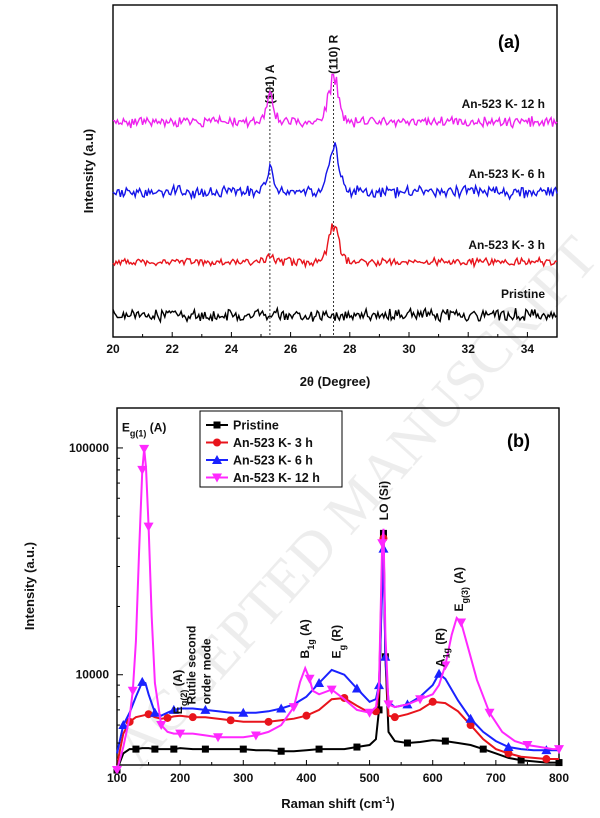  What do you see at coordinates (276, 478) in the screenshot?
I see `raman-legend-label: An-523 K- 12 h` at bounding box center [276, 478].